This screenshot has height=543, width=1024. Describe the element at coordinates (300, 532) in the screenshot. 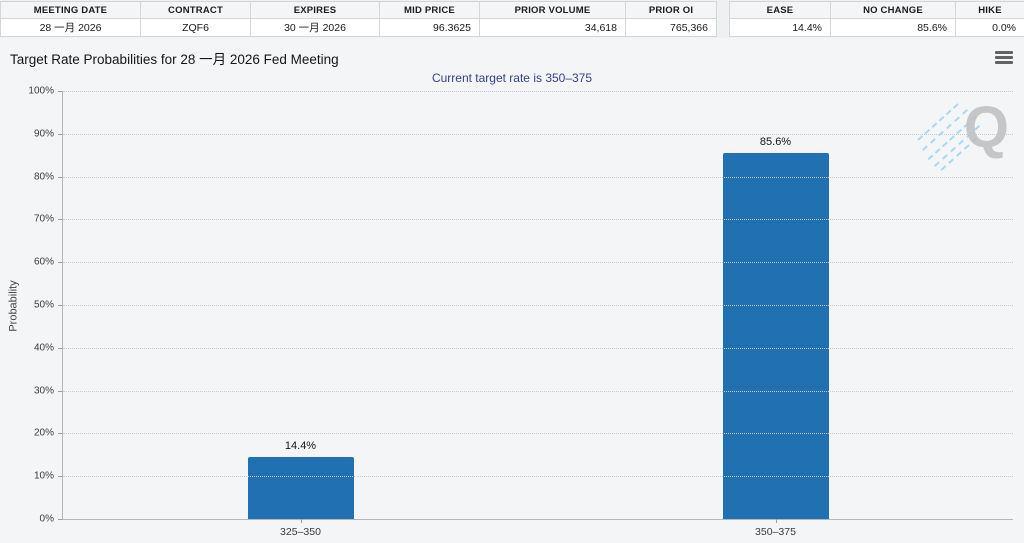

I see `x-category-label: 325–350` at that location.